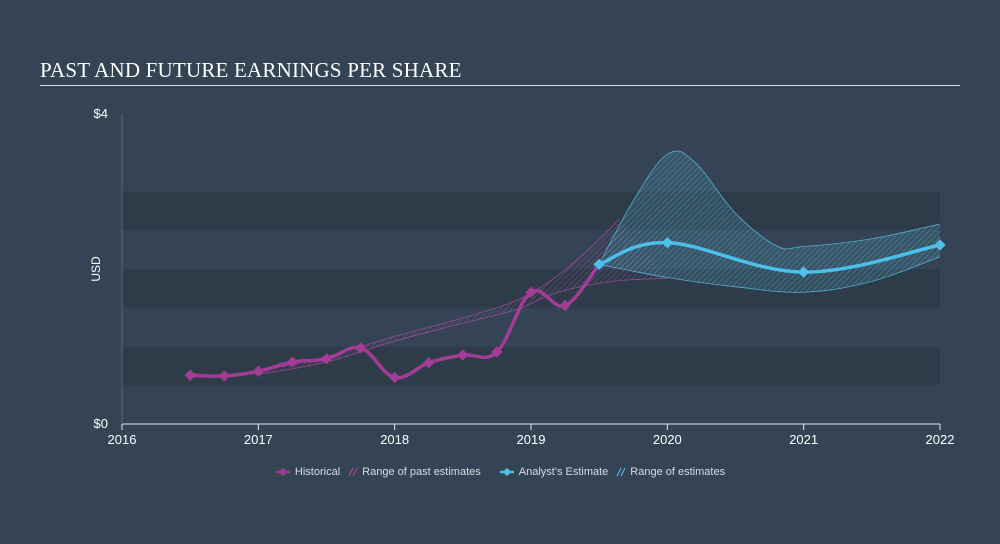  I want to click on x-tick-label: 2016, so click(122, 439).